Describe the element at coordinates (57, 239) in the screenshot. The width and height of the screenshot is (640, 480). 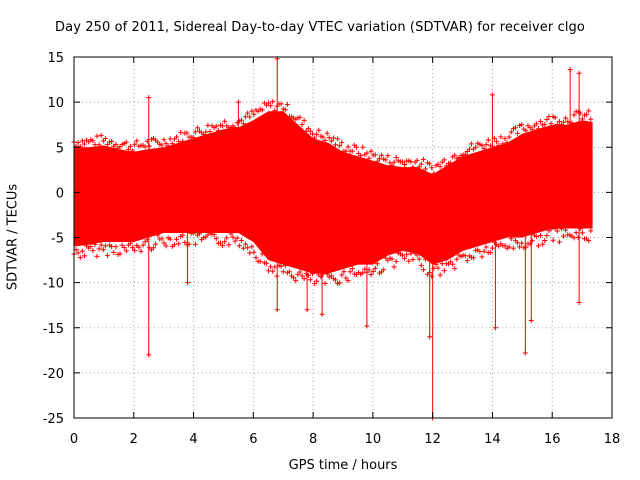
I see `y-tick-label: -5` at that location.